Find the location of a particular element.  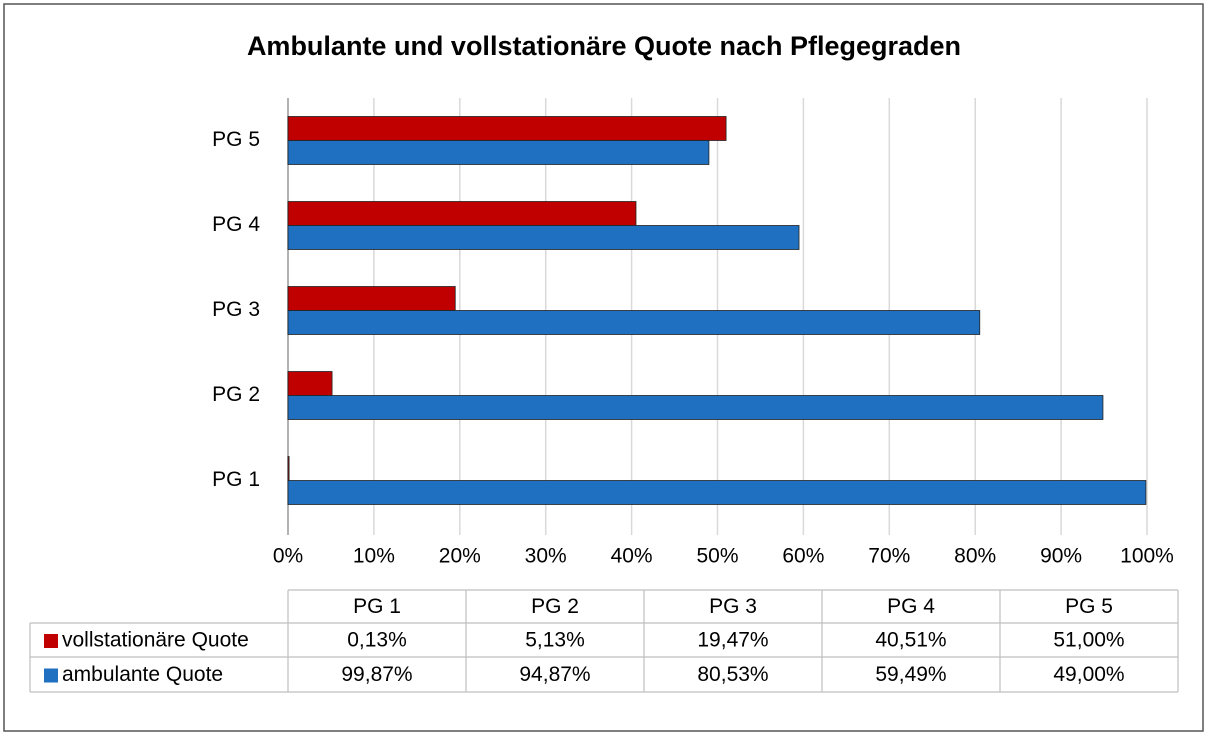

x-tick-label: 0% is located at coordinates (288, 556).